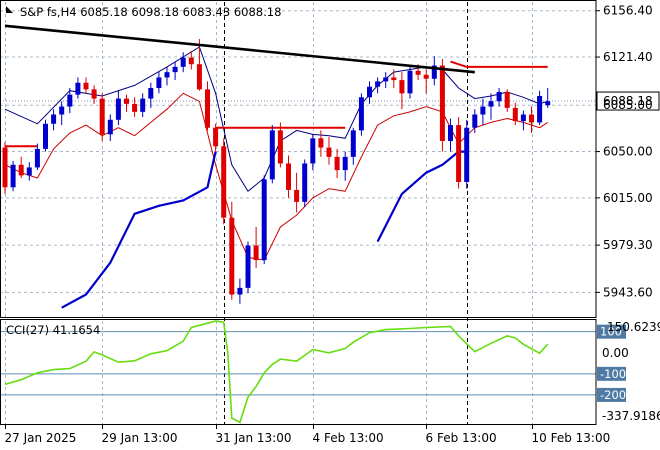  I want to click on y-tick-label: 6015.00, so click(628, 198).